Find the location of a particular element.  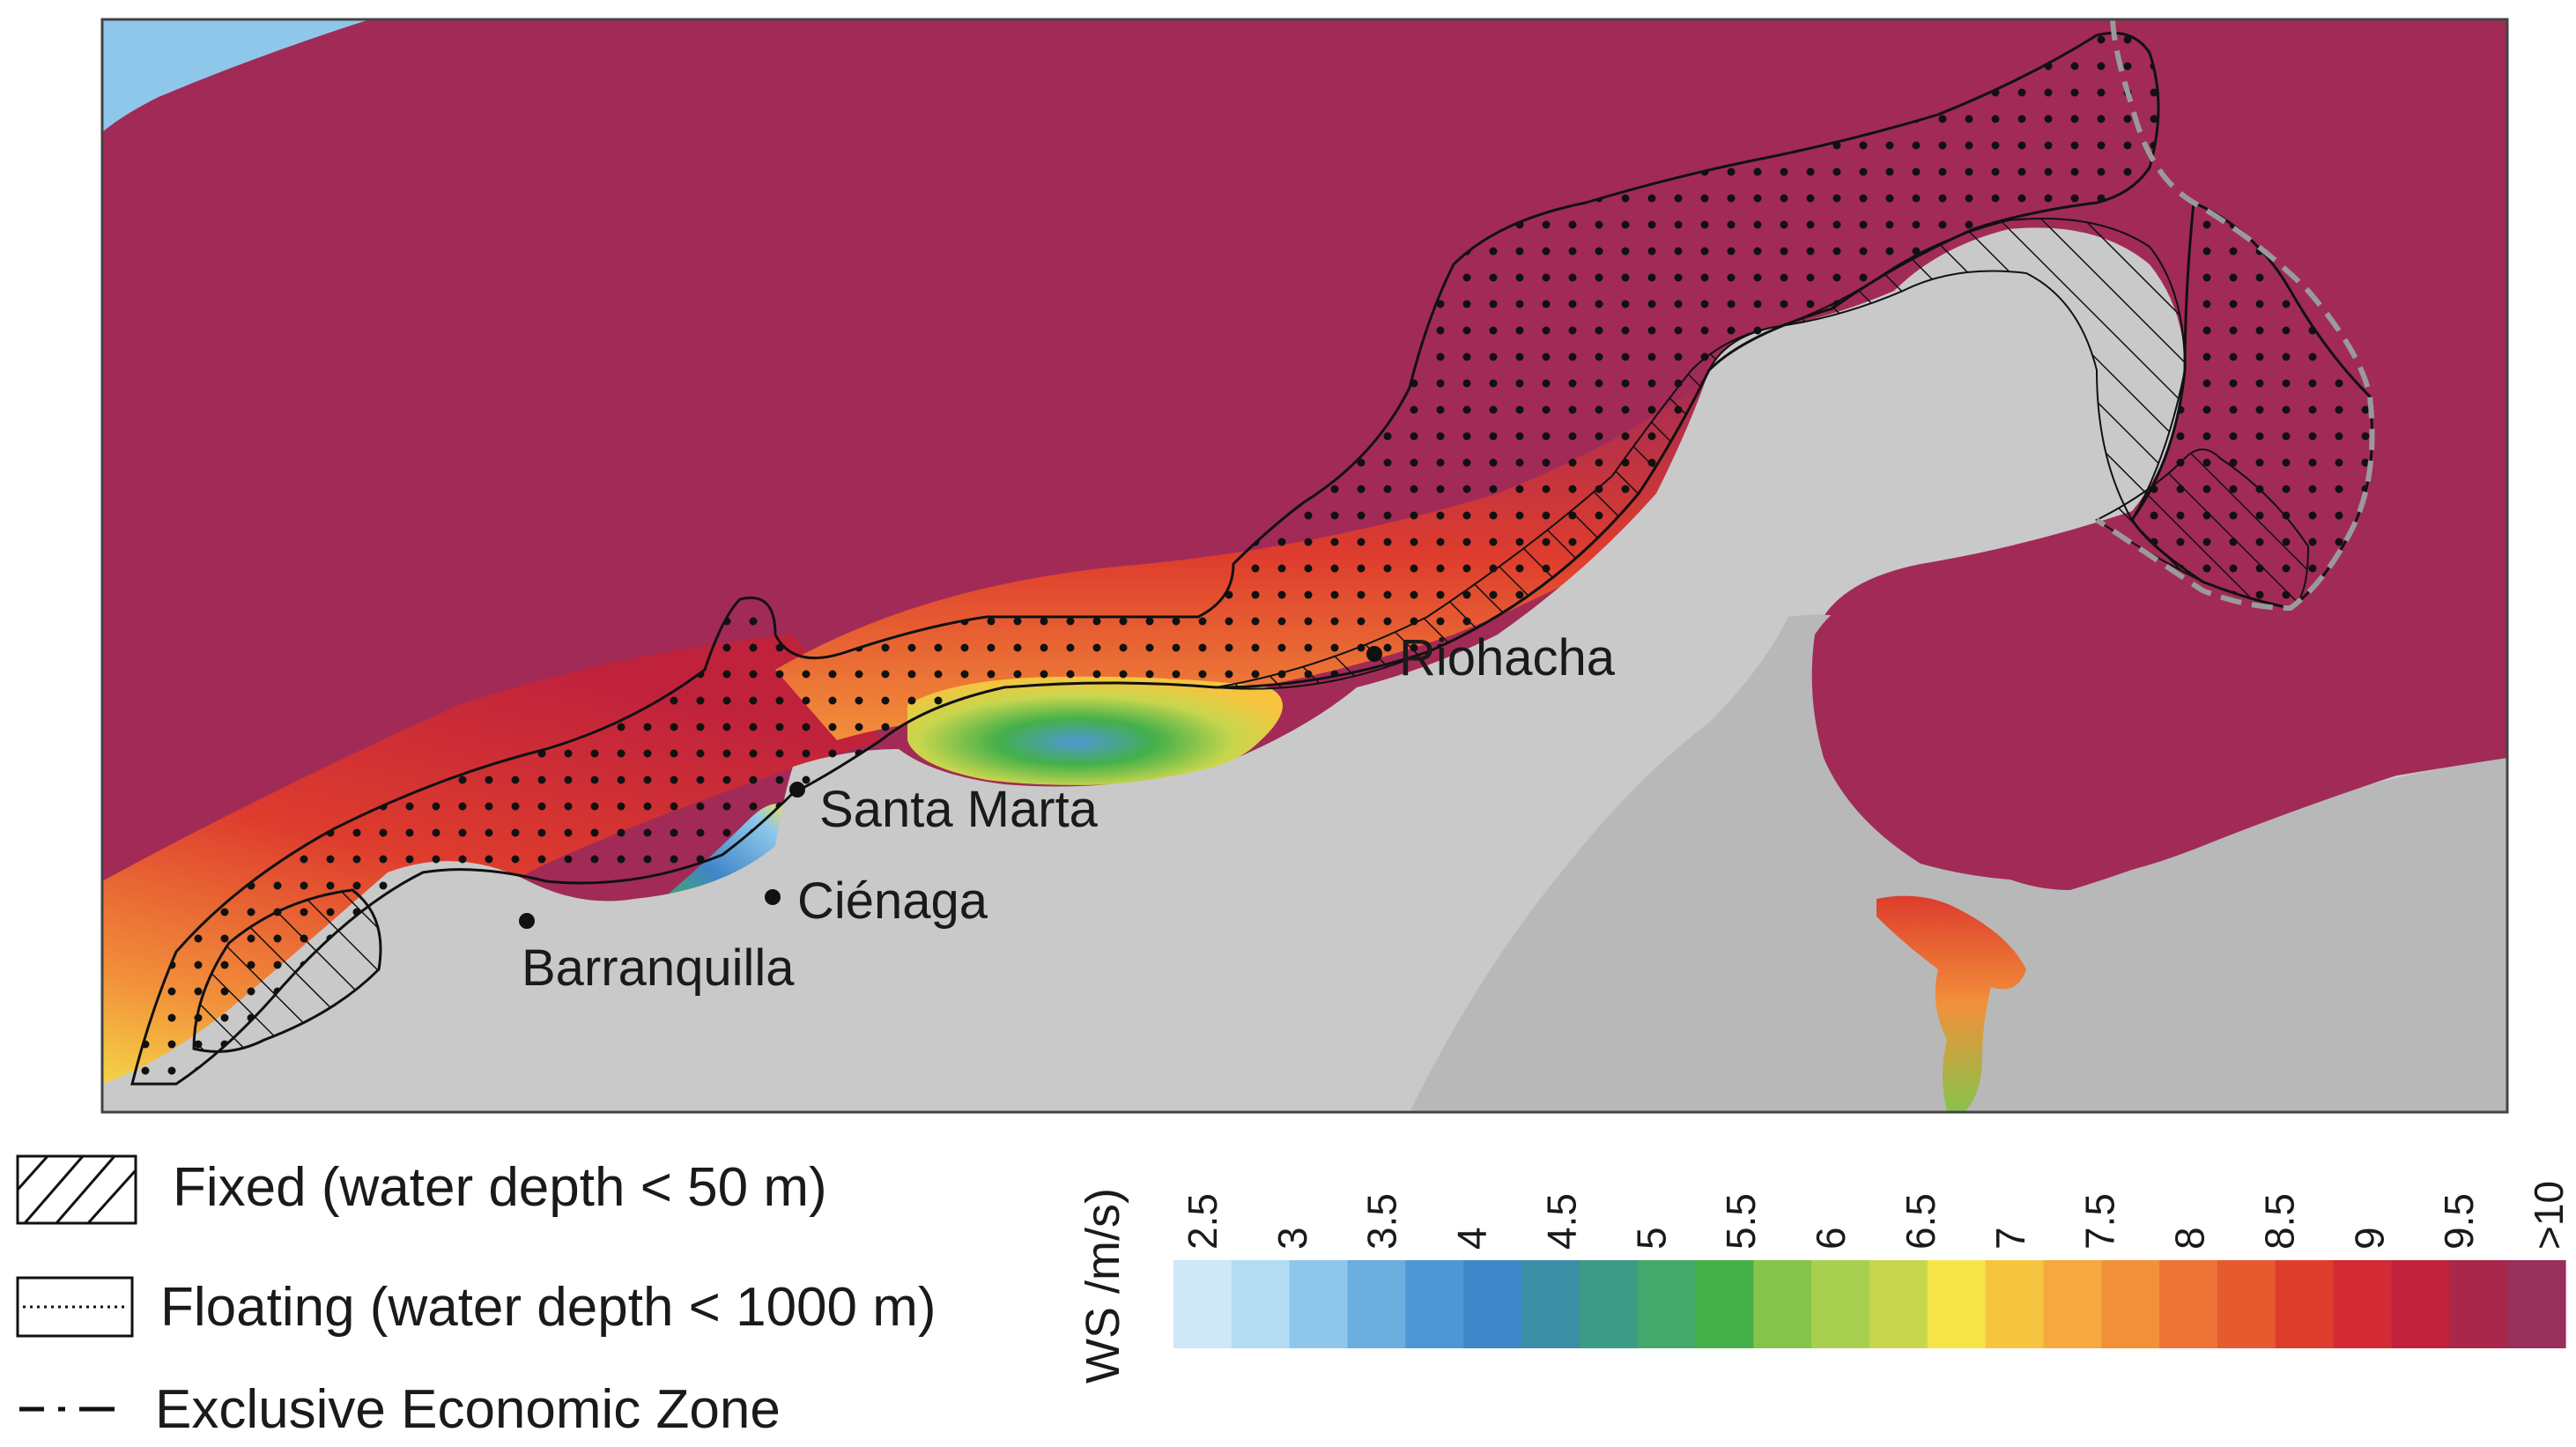

fixed-legend-label: Fixed (water depth < 50 m) is located at coordinates (500, 1187).